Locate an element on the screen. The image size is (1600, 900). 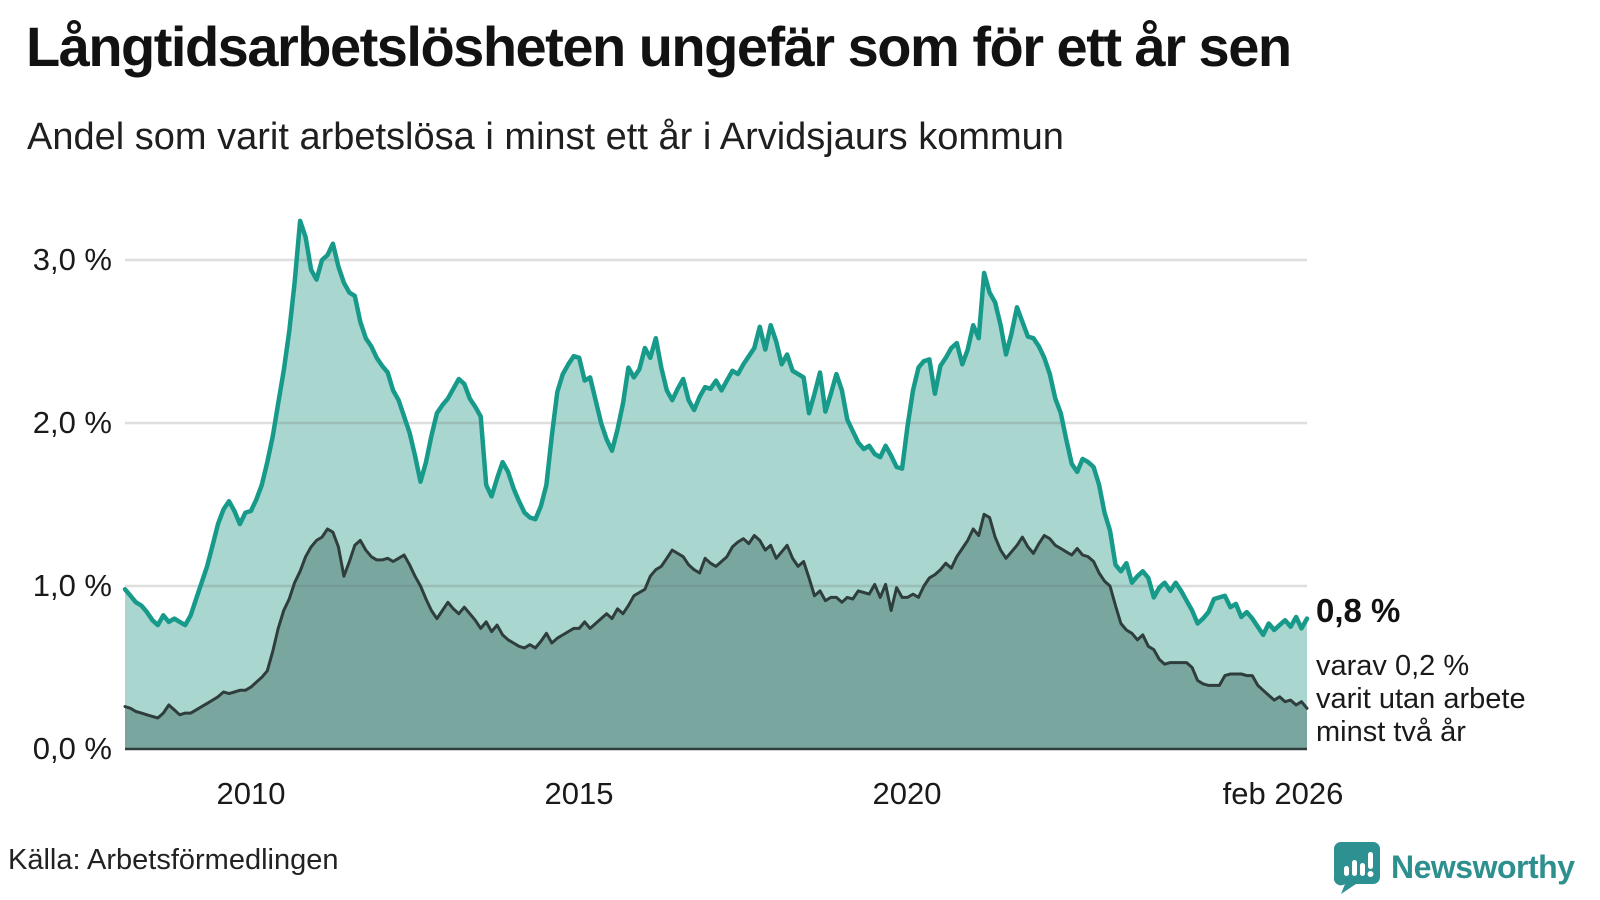
x-axis-label-2020: 2020 is located at coordinates (907, 793).